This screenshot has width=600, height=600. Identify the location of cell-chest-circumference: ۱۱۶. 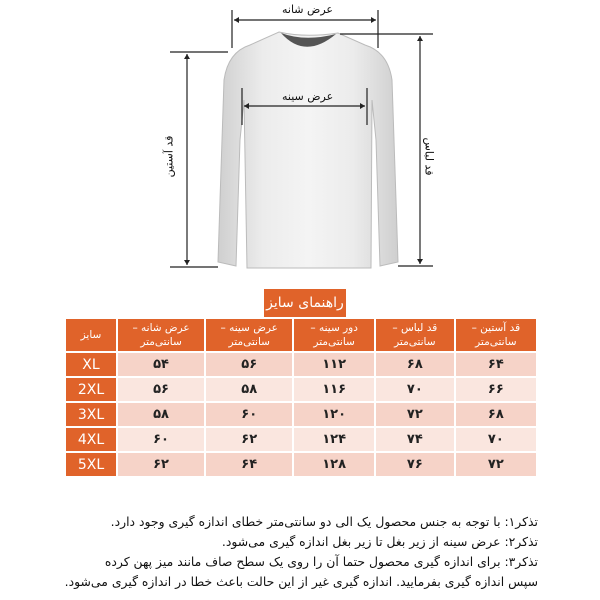
(334, 389).